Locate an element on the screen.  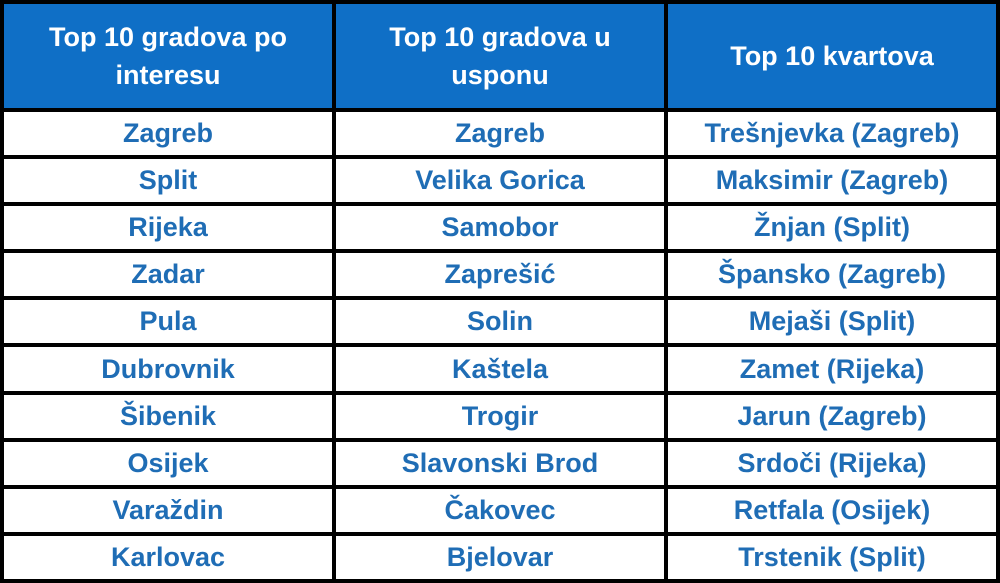
table-cell: Čakovec is located at coordinates (500, 510).